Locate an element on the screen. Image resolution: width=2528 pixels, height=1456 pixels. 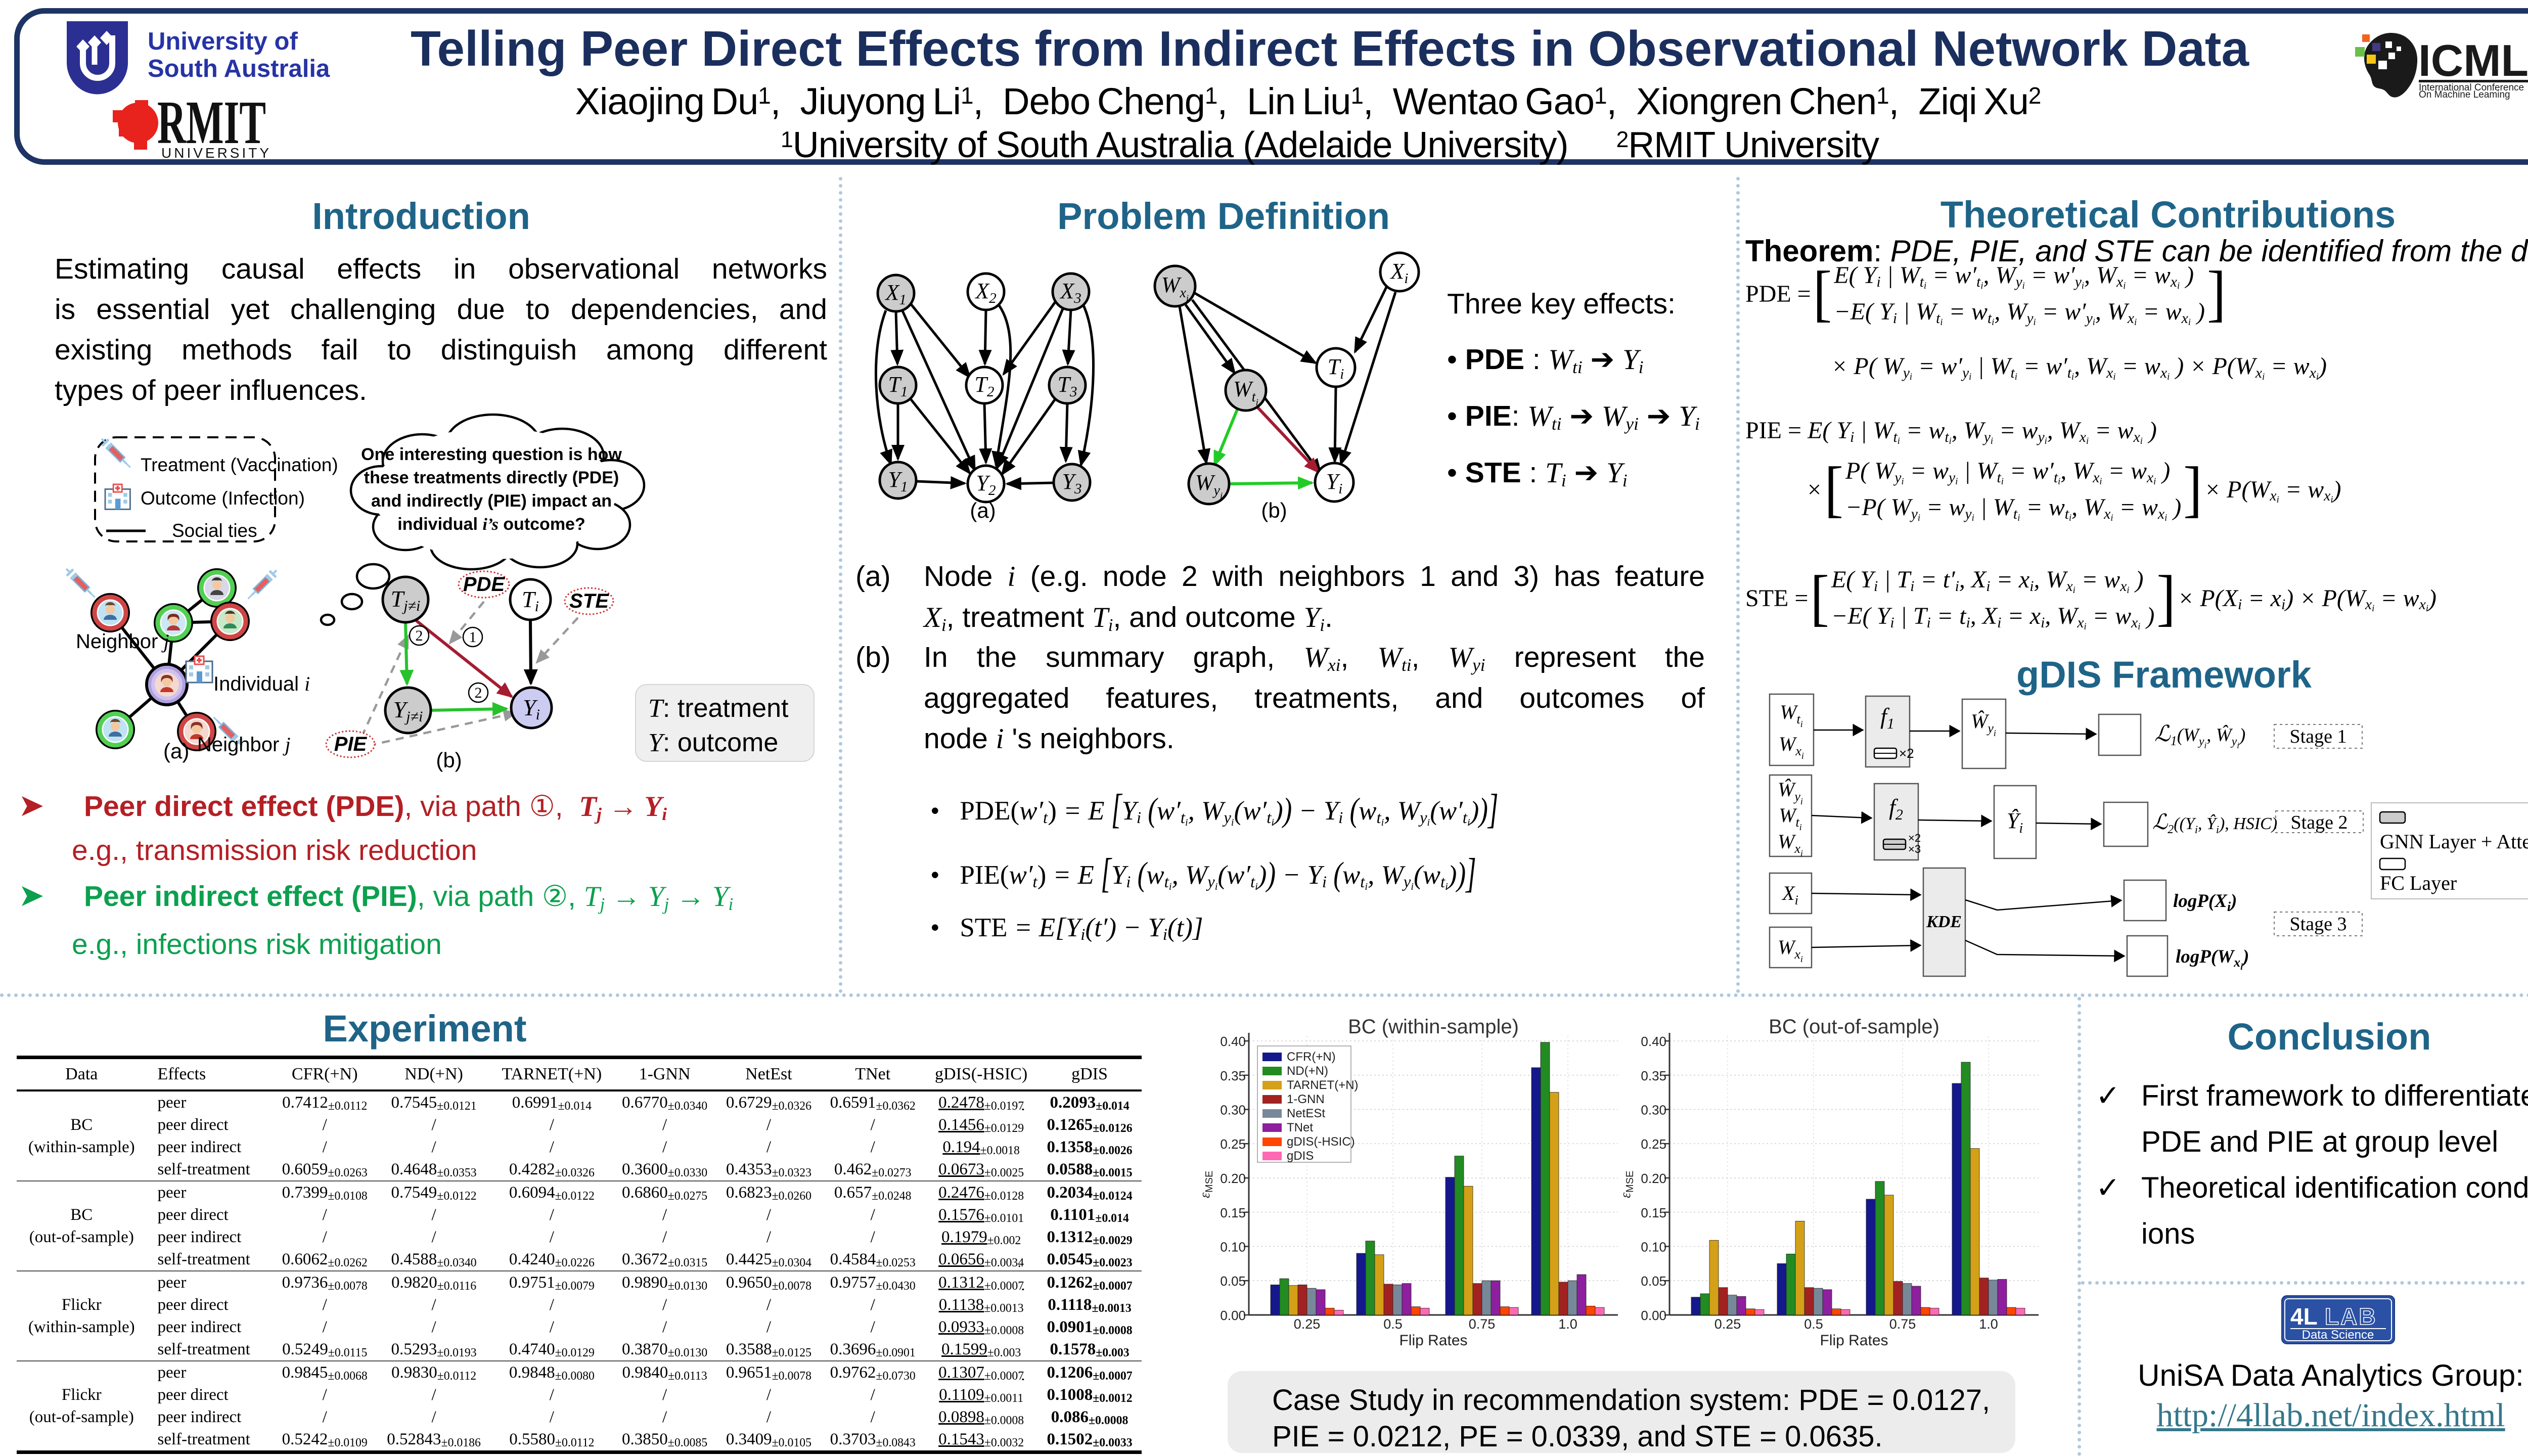
svg-text: Stage 1 is located at coordinates (2319, 736).